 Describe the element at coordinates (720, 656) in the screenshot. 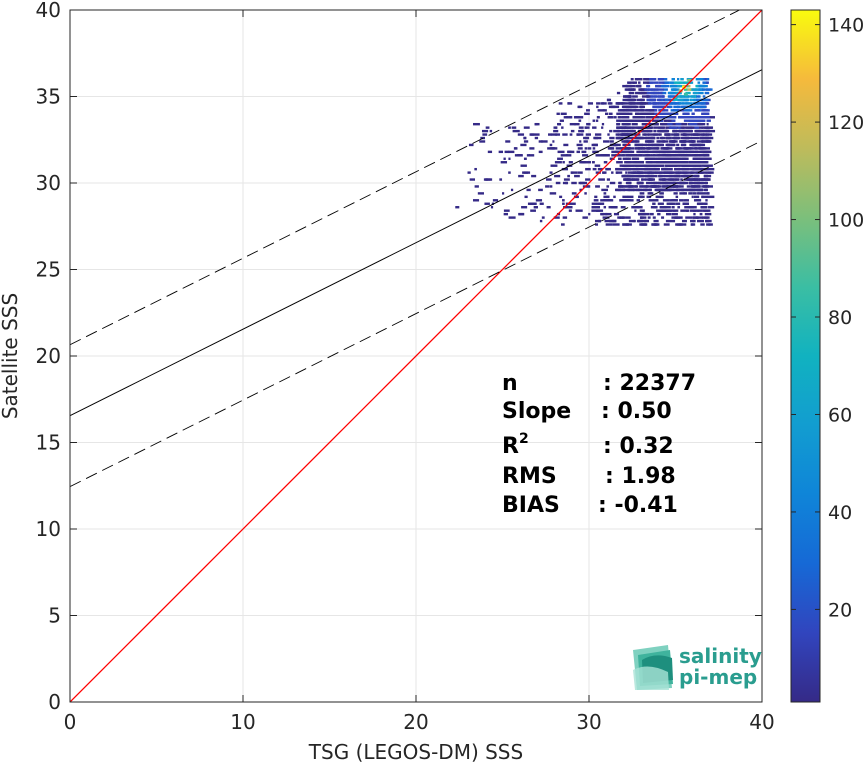

I see `logo-line1: salinity` at that location.